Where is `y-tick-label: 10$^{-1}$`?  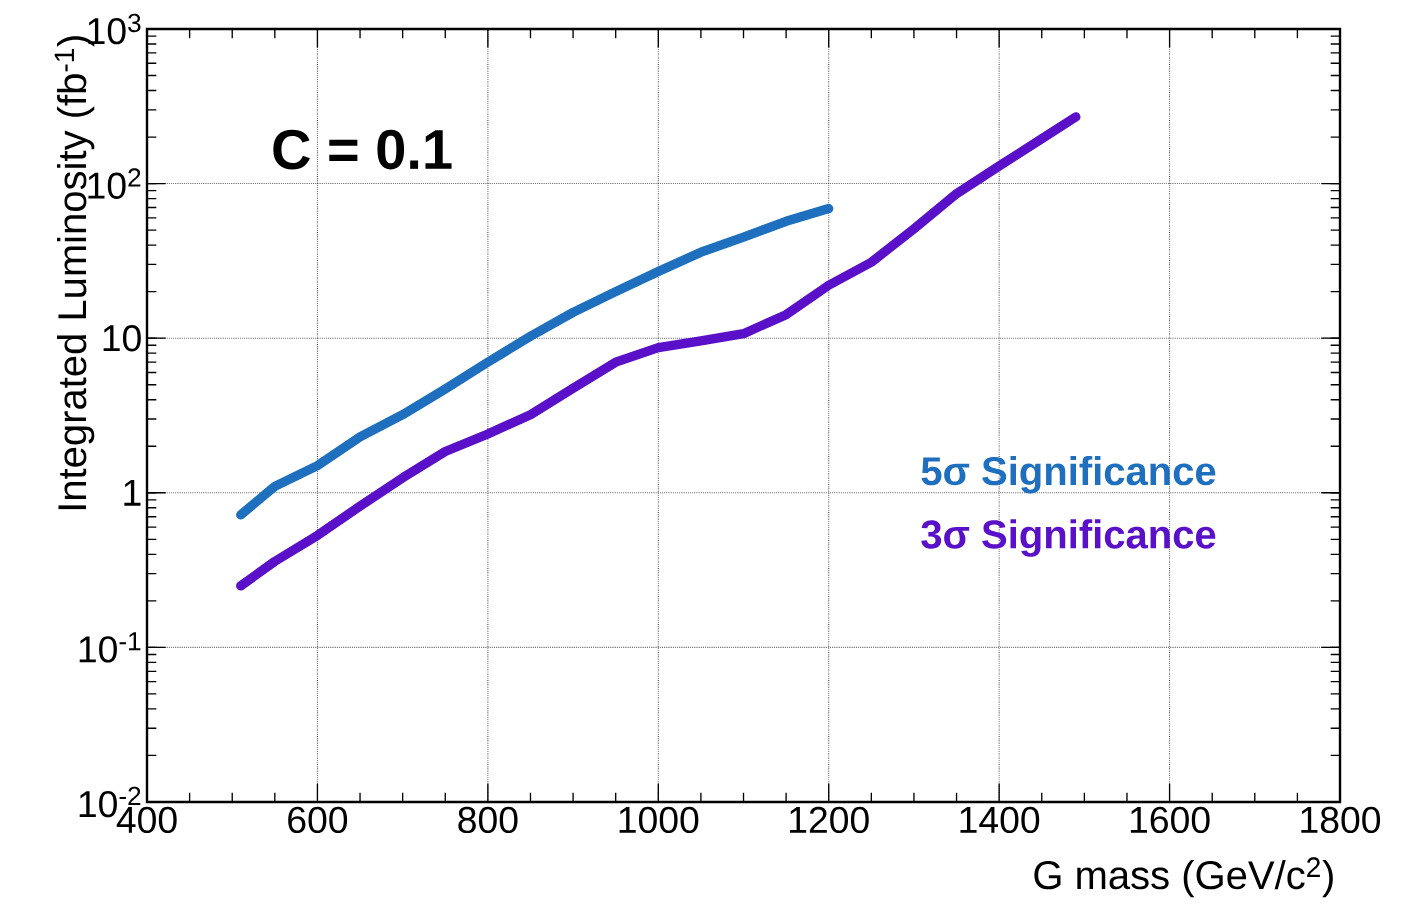 y-tick-label: 10$^{-1}$ is located at coordinates (110, 647).